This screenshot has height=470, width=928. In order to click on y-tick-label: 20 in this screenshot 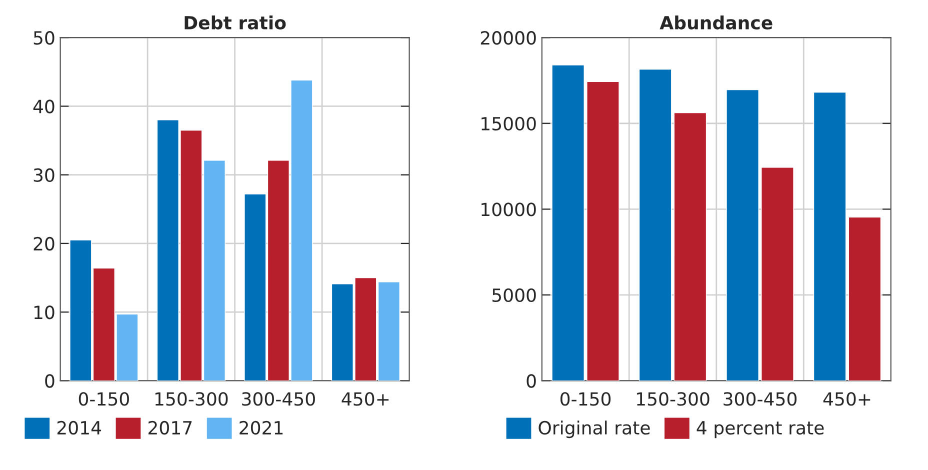, I will do `click(44, 243)`.